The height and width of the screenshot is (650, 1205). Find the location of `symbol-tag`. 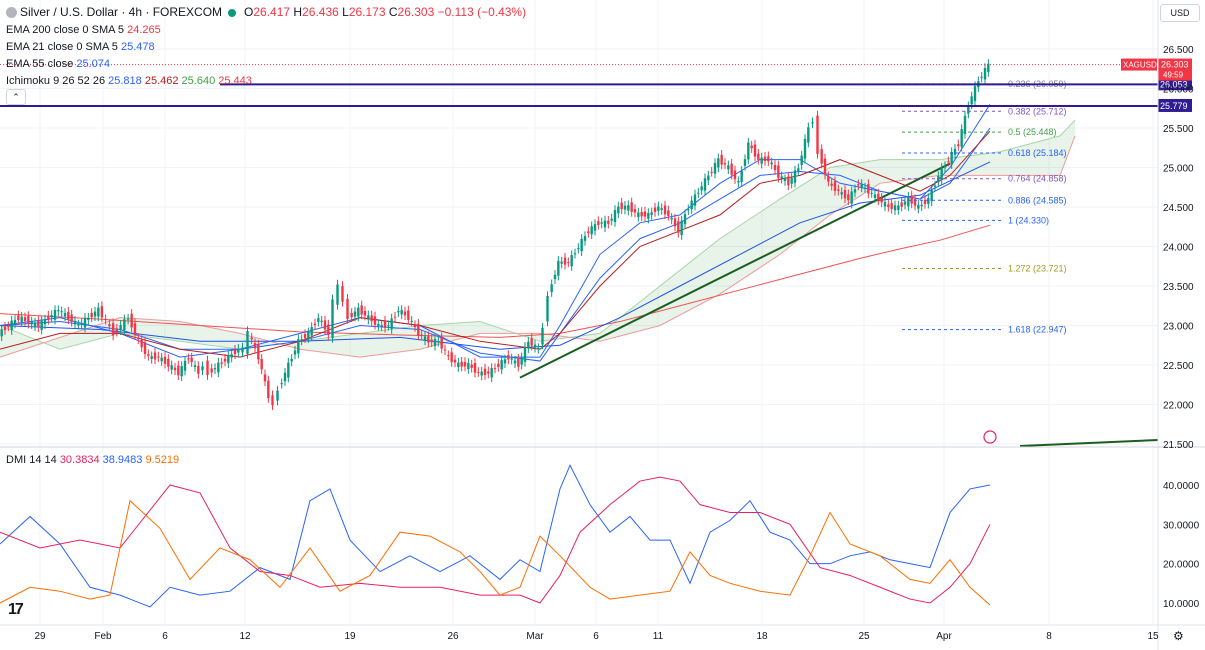

symbol-tag is located at coordinates (1139, 64).